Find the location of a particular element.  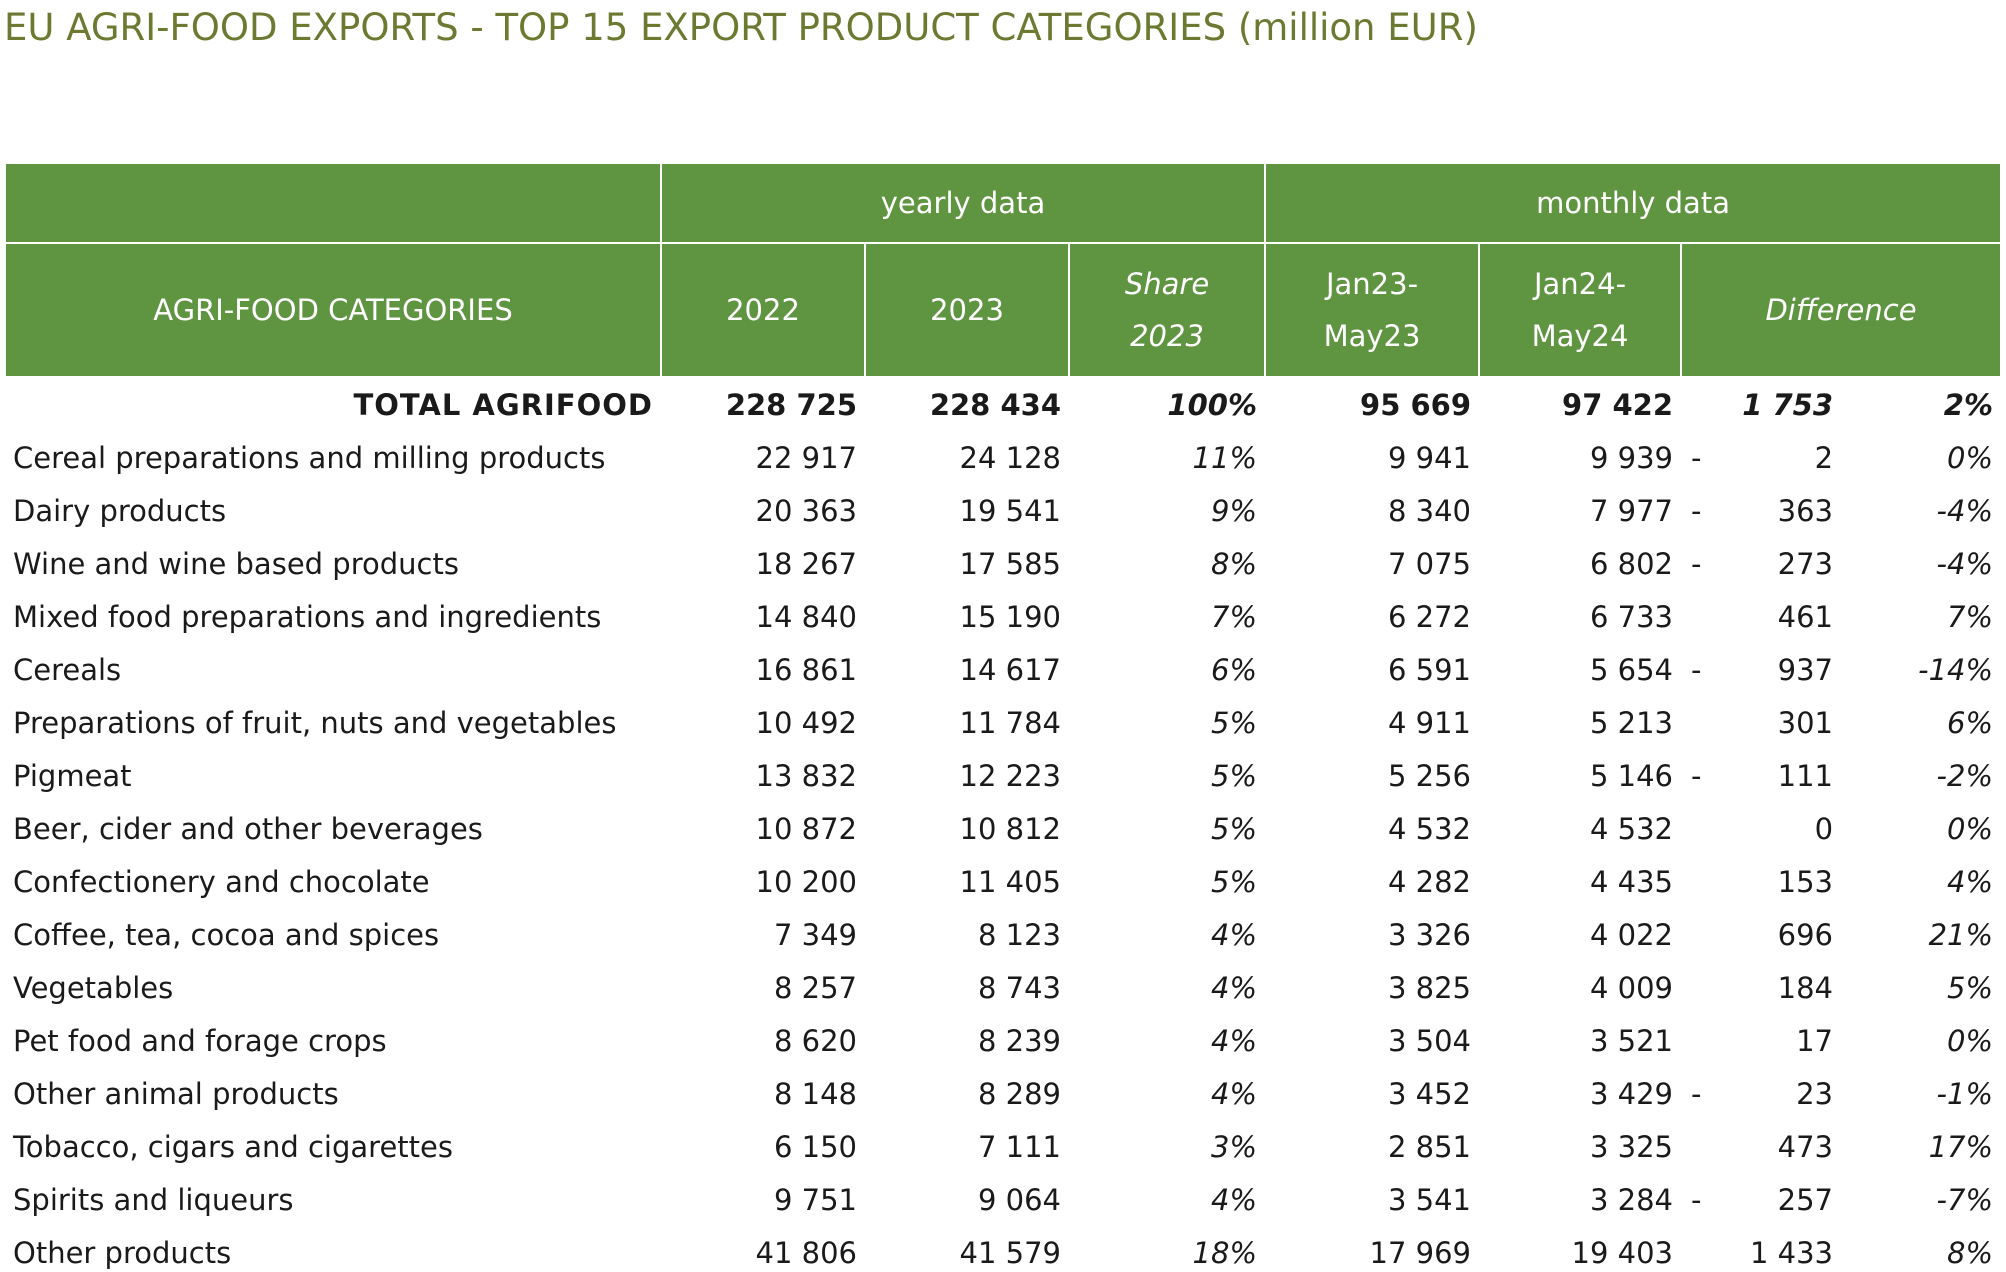

year-2023-header: 2023 is located at coordinates (967, 310).